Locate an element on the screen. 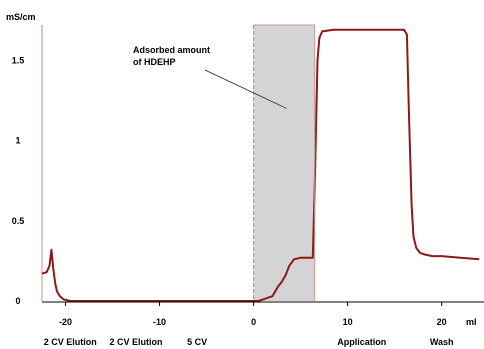 The height and width of the screenshot is (349, 484). annotation-pointer is located at coordinates (245, 89).